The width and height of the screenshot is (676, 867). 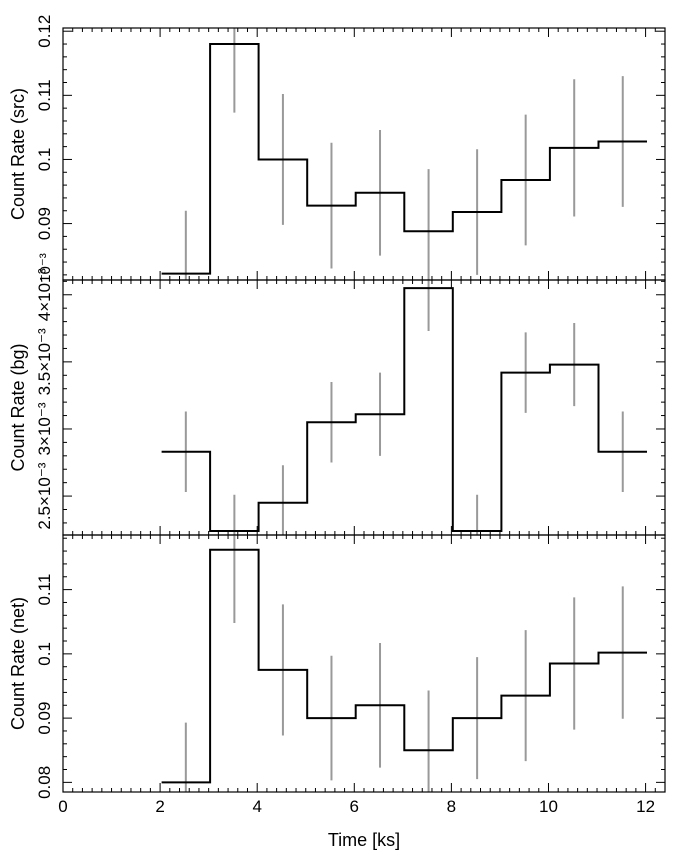 What do you see at coordinates (159, 806) in the screenshot?
I see `x-tick-label: 2` at bounding box center [159, 806].